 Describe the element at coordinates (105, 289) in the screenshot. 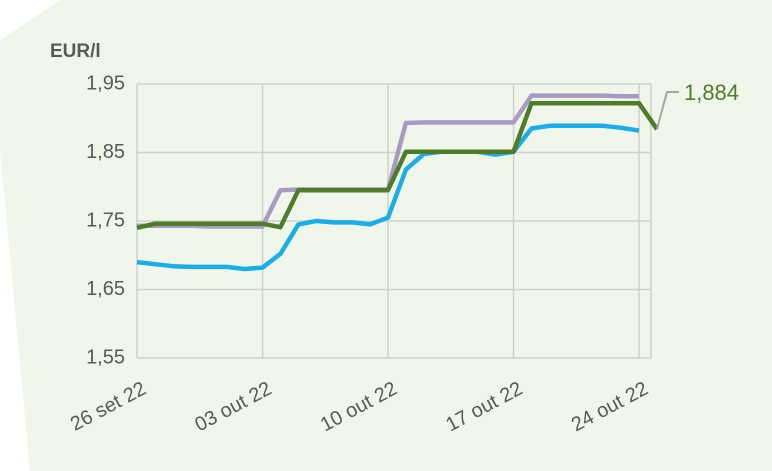

I see `y-tick-label: 1,65` at that location.